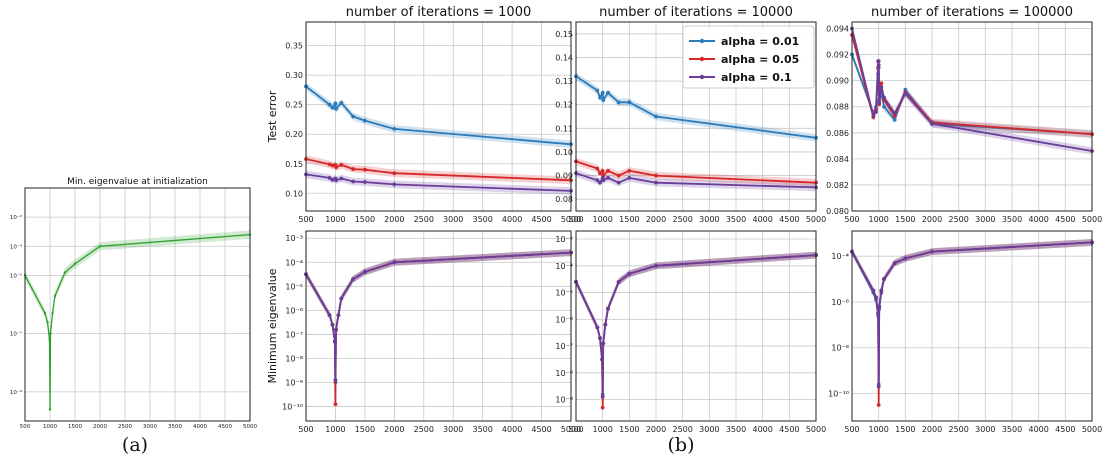 The height and width of the screenshot is (459, 1106). Describe the element at coordinates (564, 34) in the screenshot. I see `y-tick-label: 0.15` at that location.